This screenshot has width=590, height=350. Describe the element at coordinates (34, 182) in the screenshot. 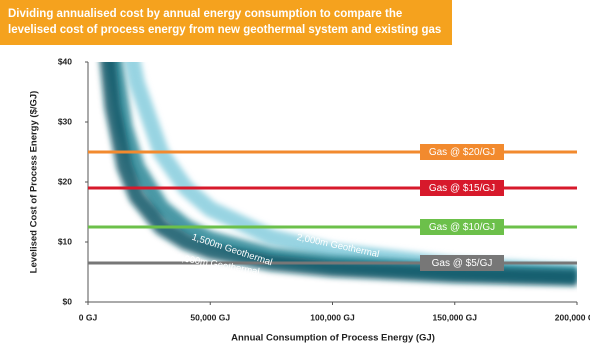

I see `y-axis-label: Levelised Cost of Process Energy ($/GJ)` at that location.